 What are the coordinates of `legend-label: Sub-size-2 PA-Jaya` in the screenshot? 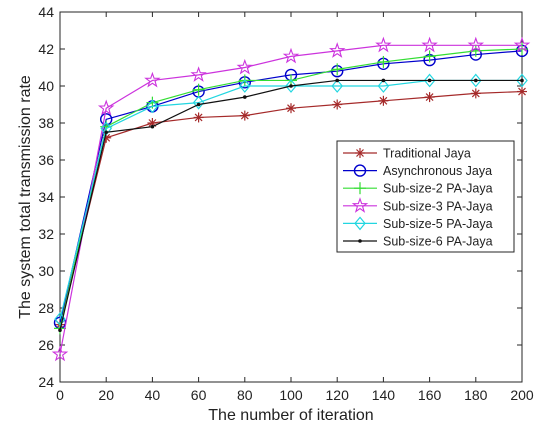 It's located at (438, 189).